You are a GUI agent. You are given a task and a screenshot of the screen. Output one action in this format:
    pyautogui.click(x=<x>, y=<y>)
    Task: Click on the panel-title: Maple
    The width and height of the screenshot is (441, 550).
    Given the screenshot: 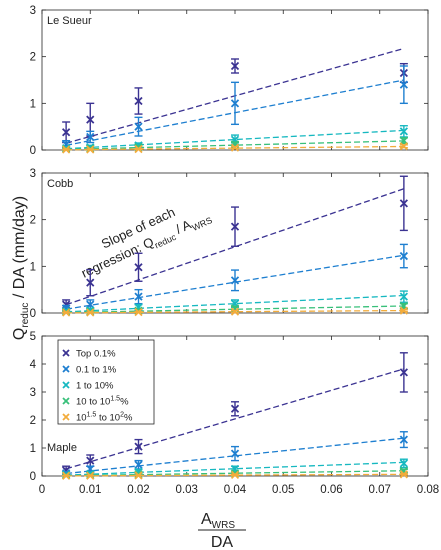 What is the action you would take?
    pyautogui.click(x=62, y=448)
    